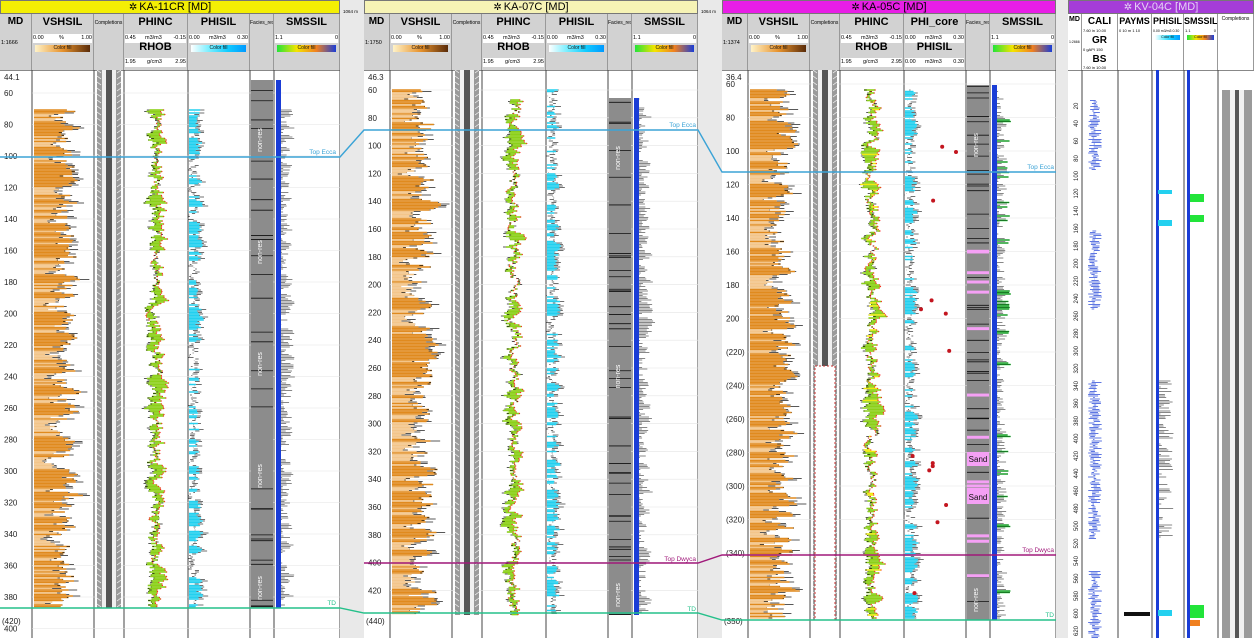  I want to click on depth-tick-label: 400, so click(375, 563).